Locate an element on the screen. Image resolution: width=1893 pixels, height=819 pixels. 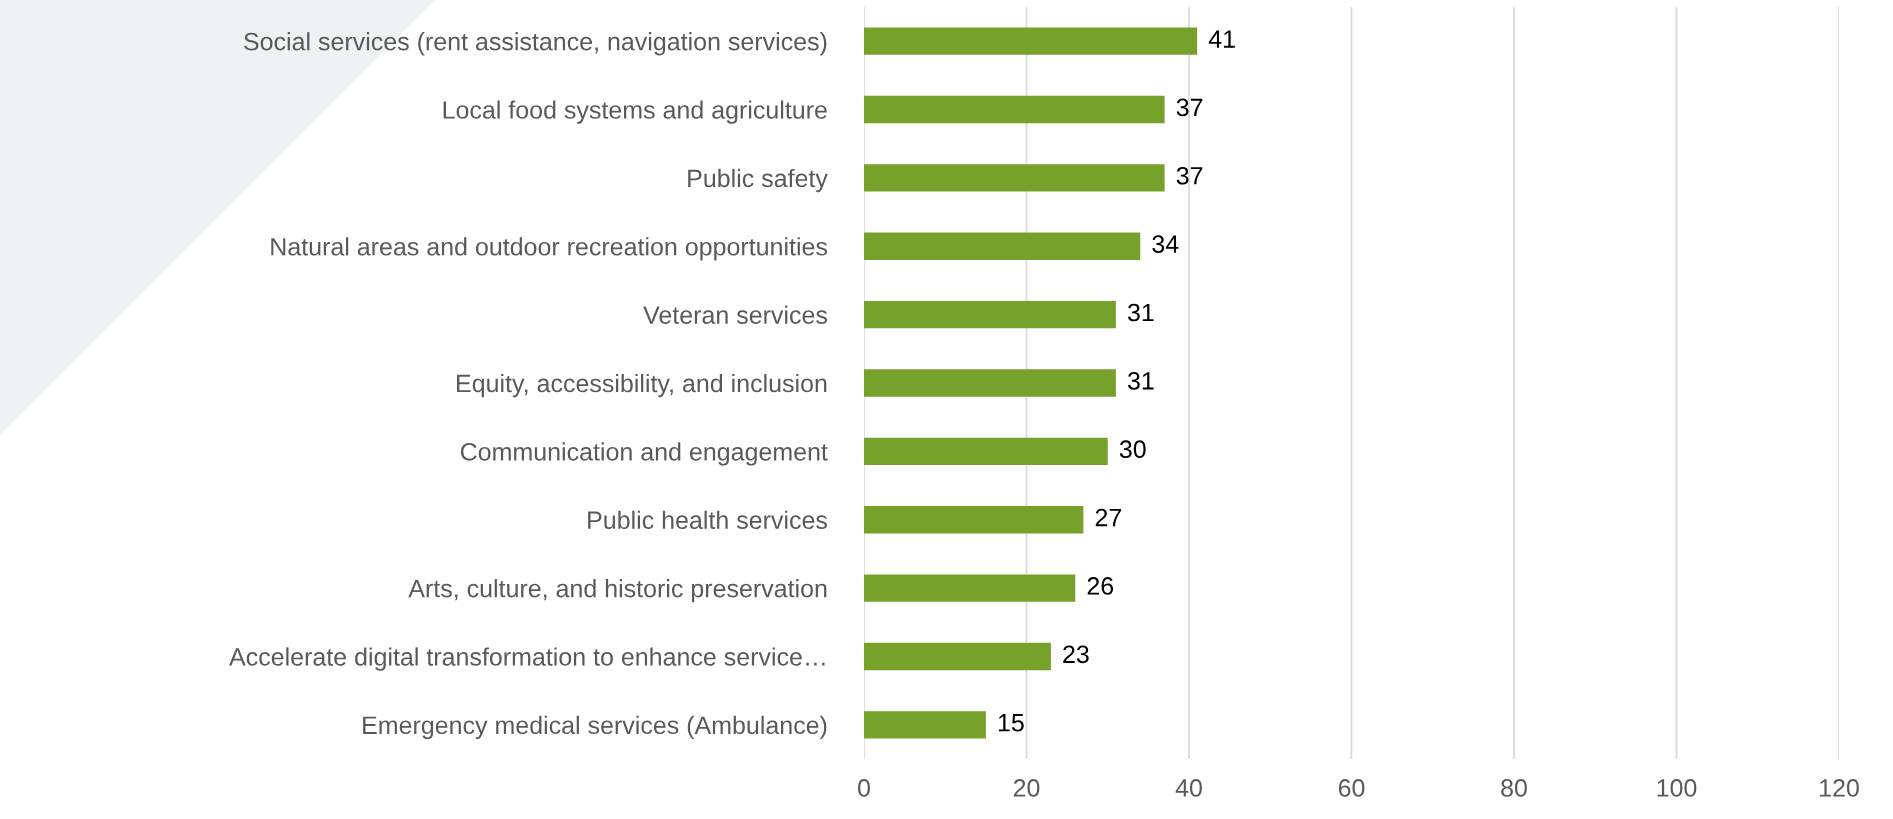
y-tick-label: Arts, culture, and historic preservation is located at coordinates (617, 591).